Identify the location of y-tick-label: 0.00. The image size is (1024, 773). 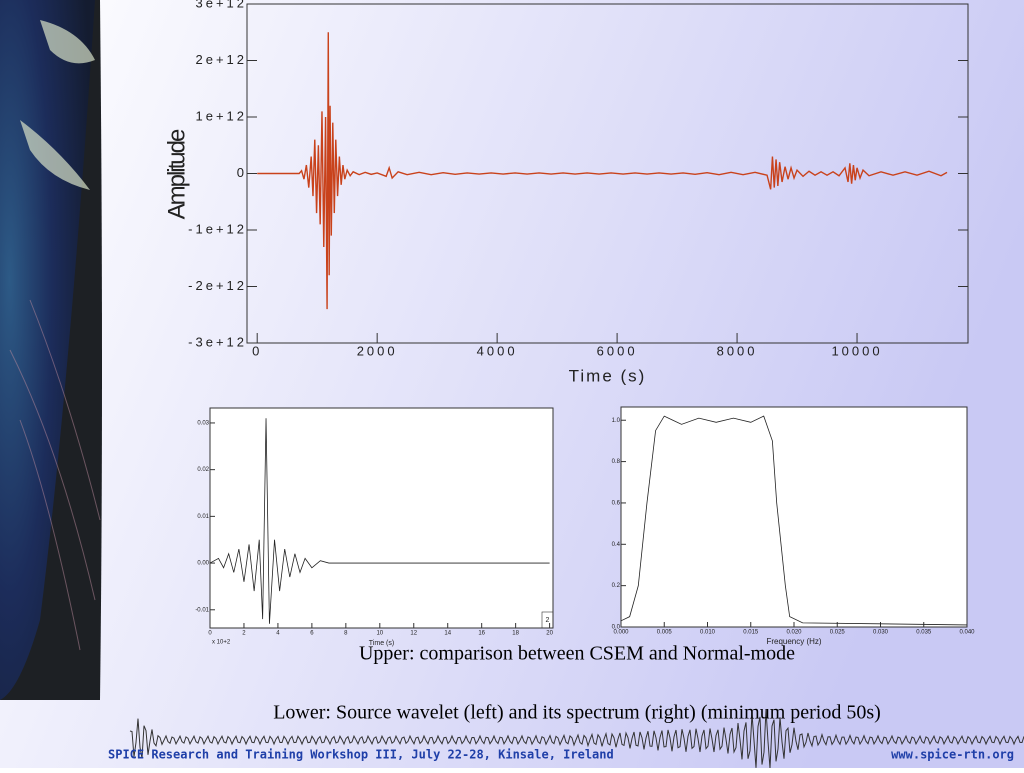
(203, 564).